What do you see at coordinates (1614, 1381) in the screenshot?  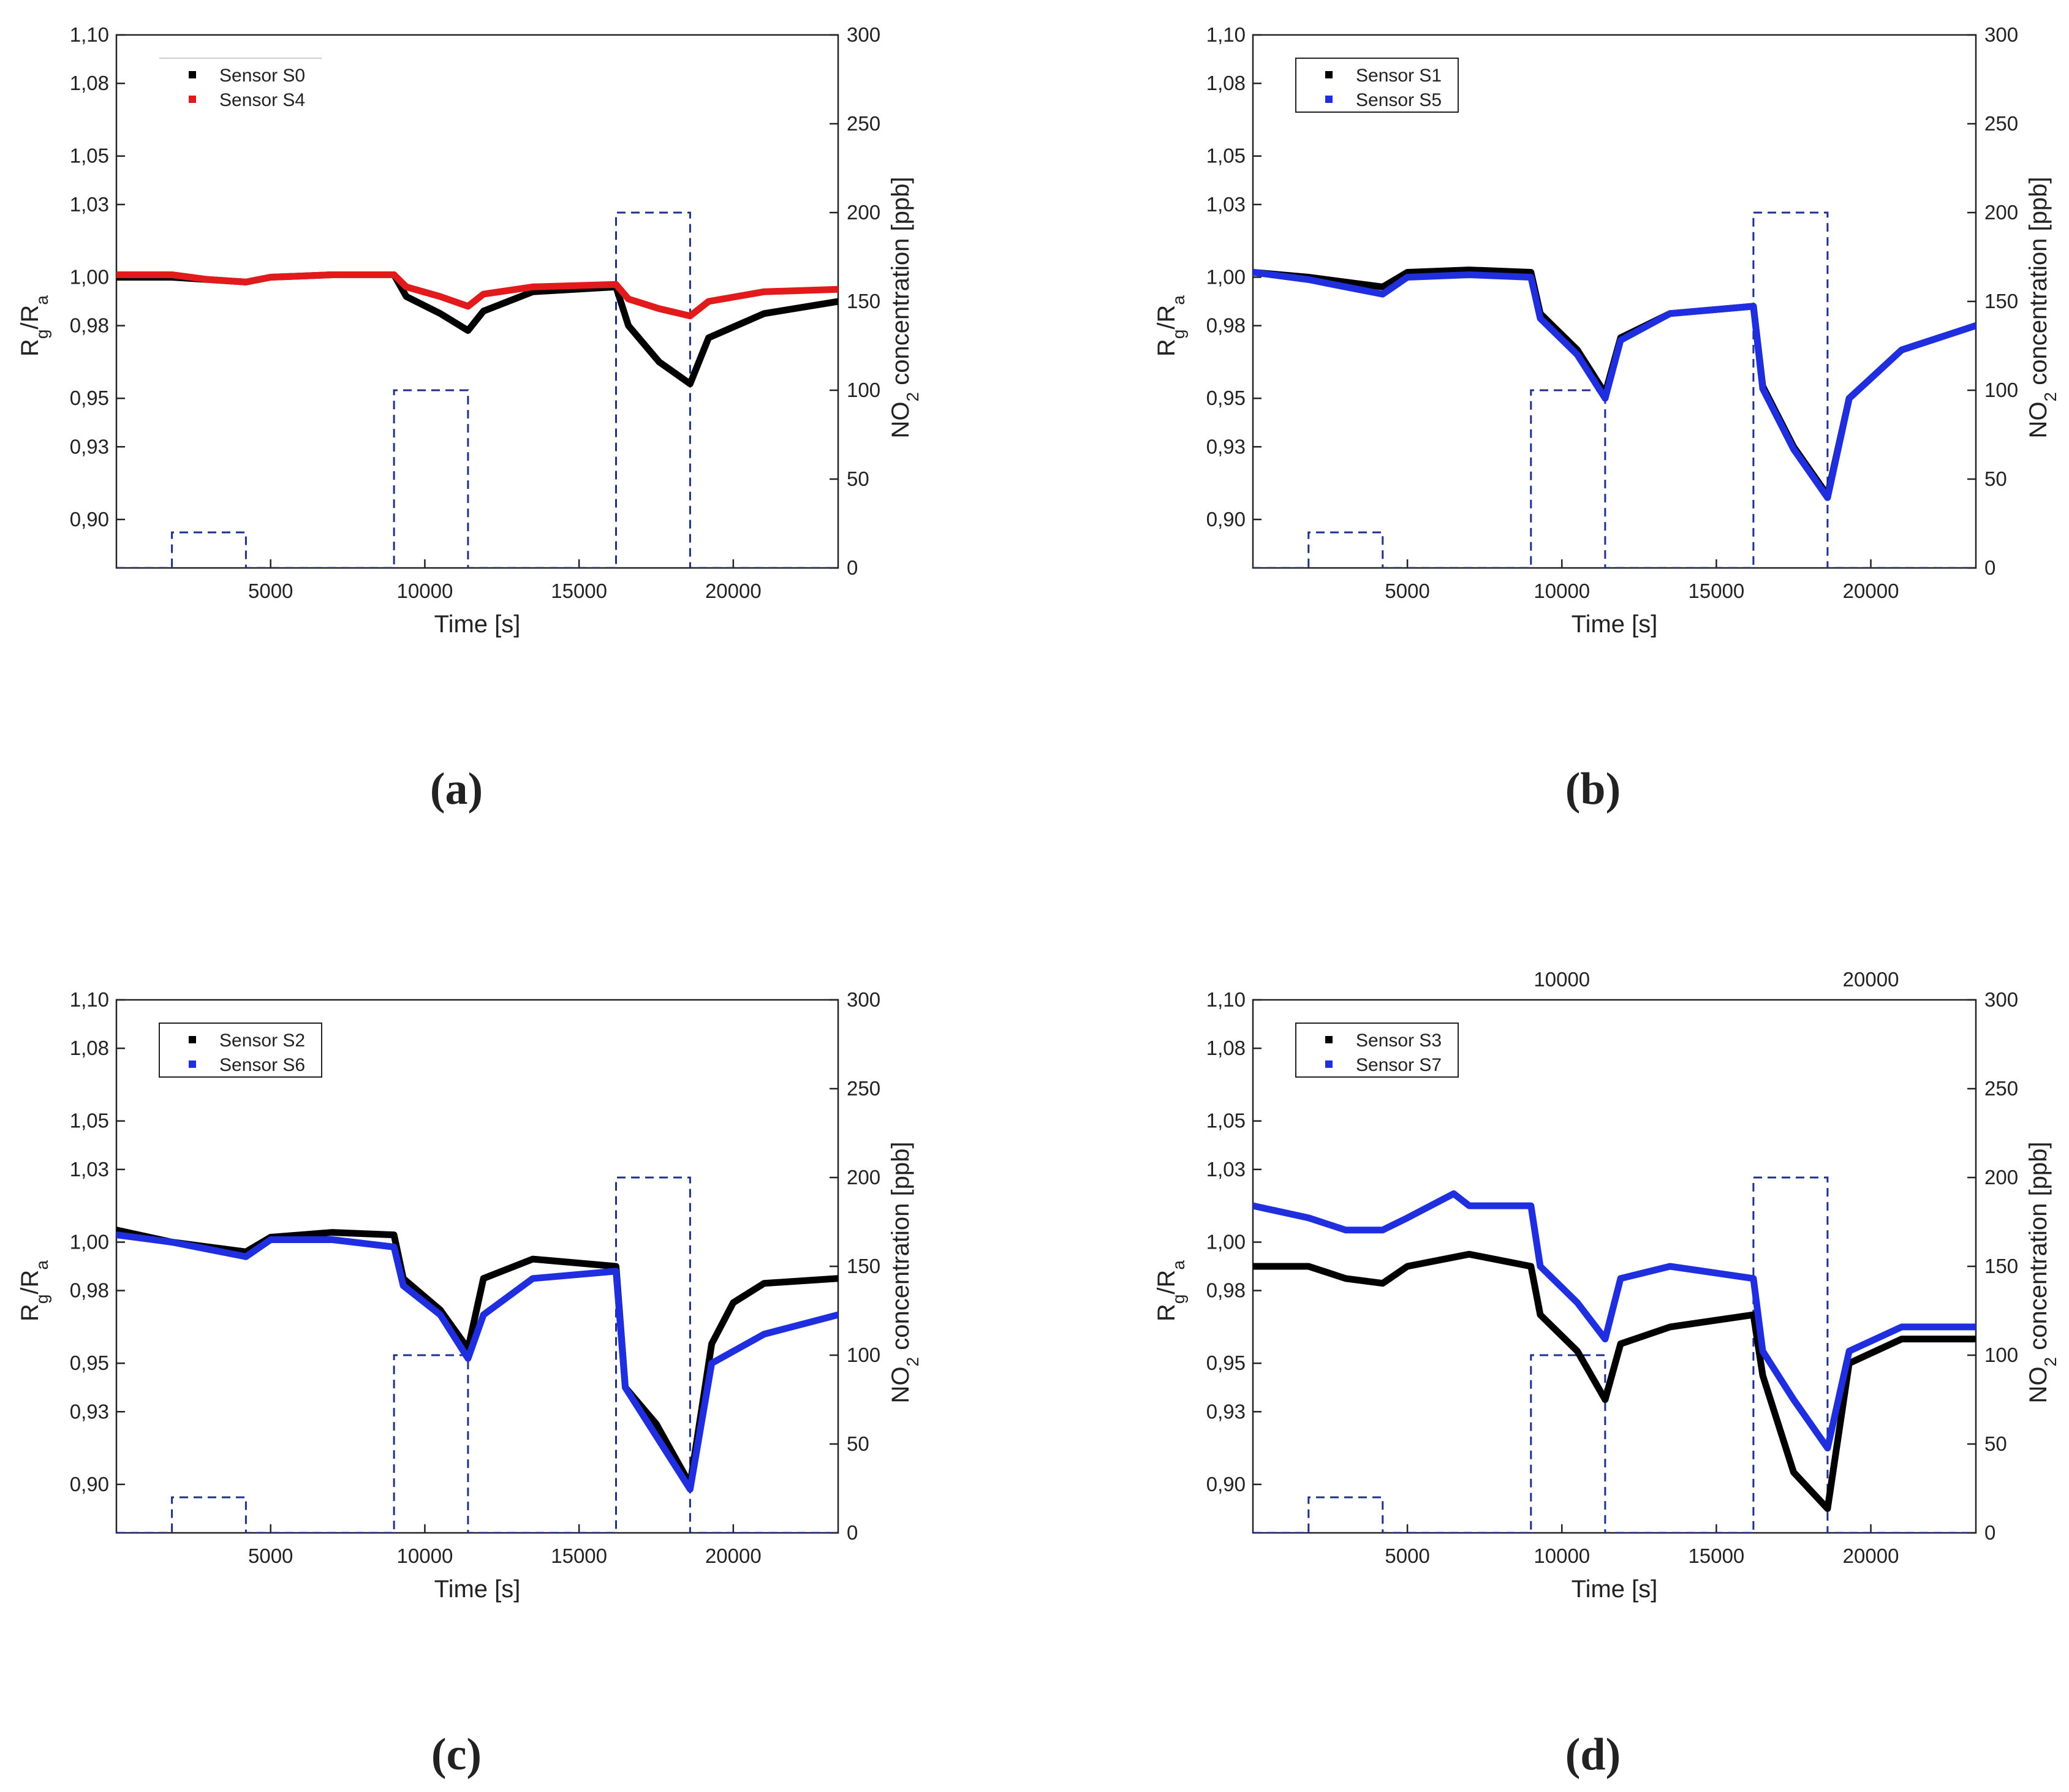 I see `series-line-sensor-s3` at bounding box center [1614, 1381].